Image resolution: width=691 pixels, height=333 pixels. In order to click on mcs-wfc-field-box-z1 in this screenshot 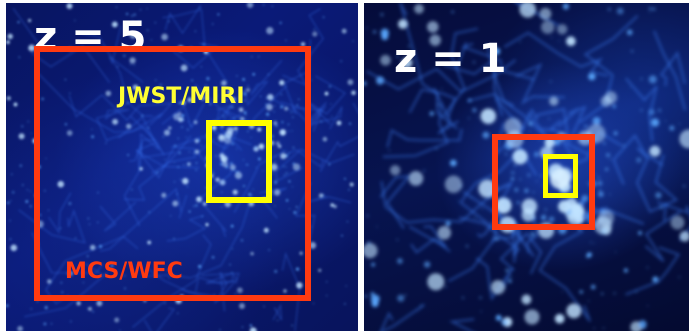, I will do `click(543, 182)`.